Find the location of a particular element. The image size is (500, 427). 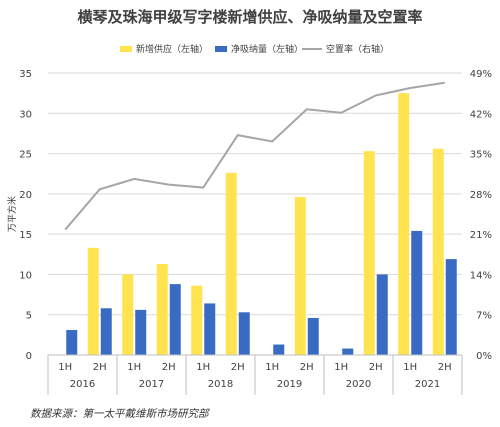

x-group-label: 2021 is located at coordinates (427, 384).